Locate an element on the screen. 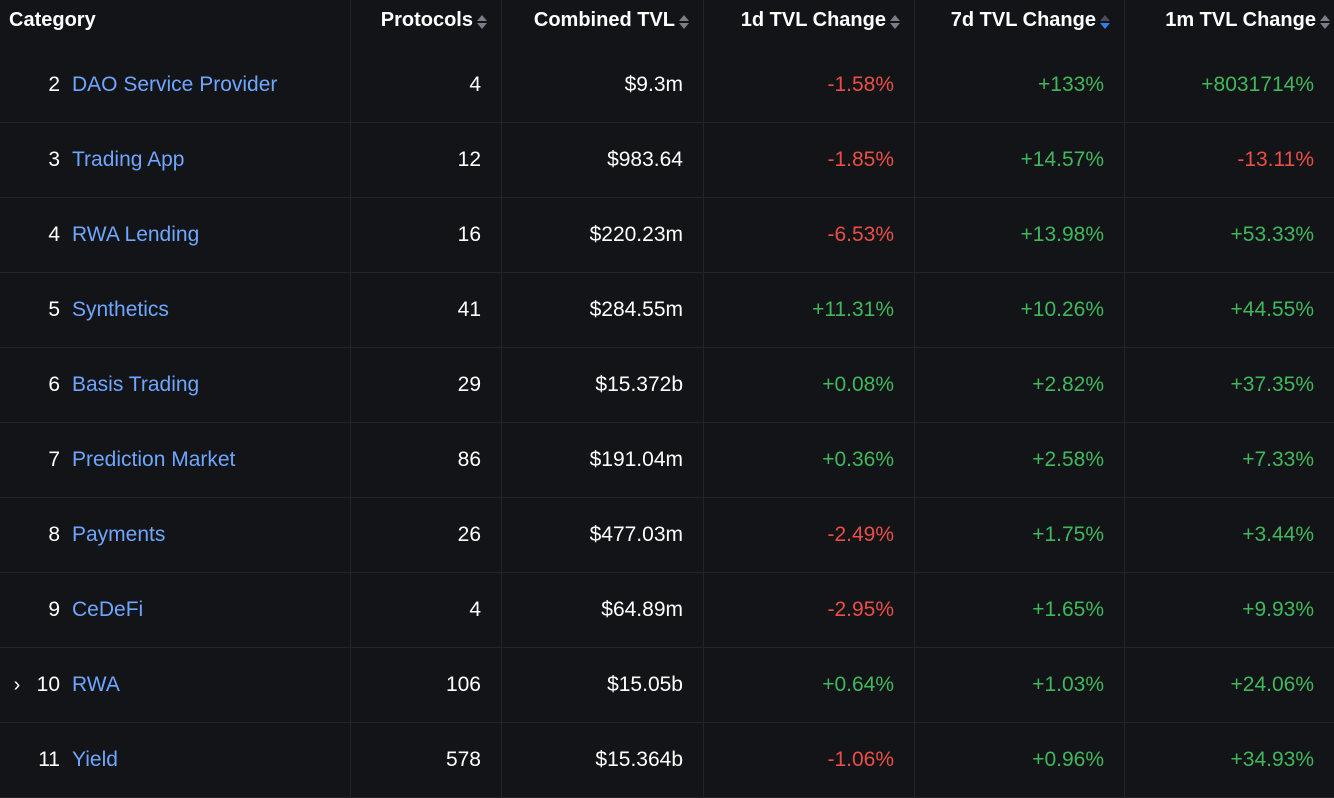 This screenshot has height=798, width=1334. combined-tvl-value: $15.05b is located at coordinates (645, 684).